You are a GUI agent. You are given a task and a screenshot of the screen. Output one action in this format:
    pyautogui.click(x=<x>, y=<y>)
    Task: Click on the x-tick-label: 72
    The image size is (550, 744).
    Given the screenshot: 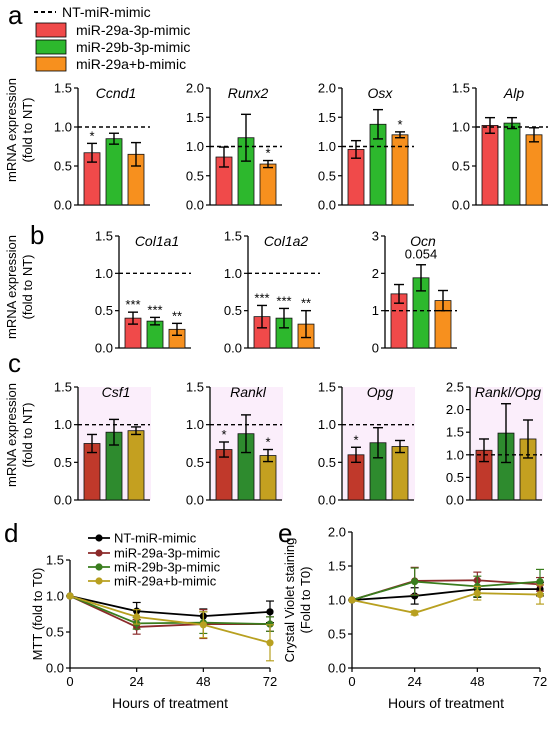 What is the action you would take?
    pyautogui.click(x=540, y=681)
    